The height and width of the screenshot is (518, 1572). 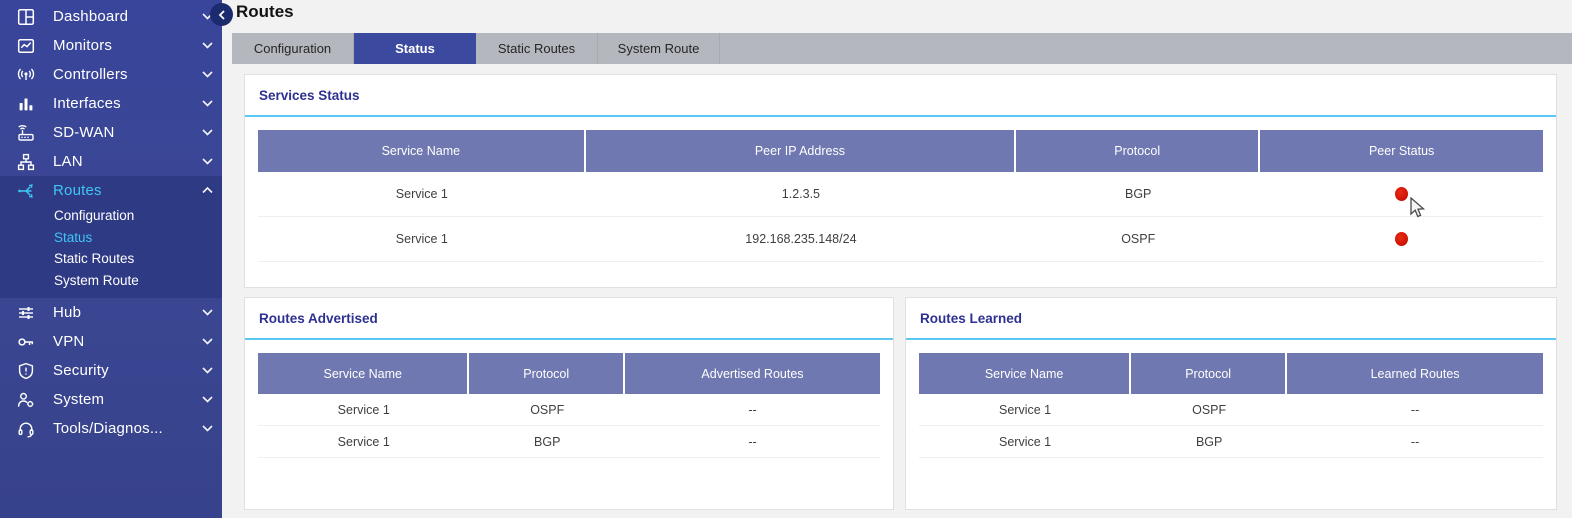 What do you see at coordinates (415, 48) in the screenshot?
I see `tab-status: Status` at bounding box center [415, 48].